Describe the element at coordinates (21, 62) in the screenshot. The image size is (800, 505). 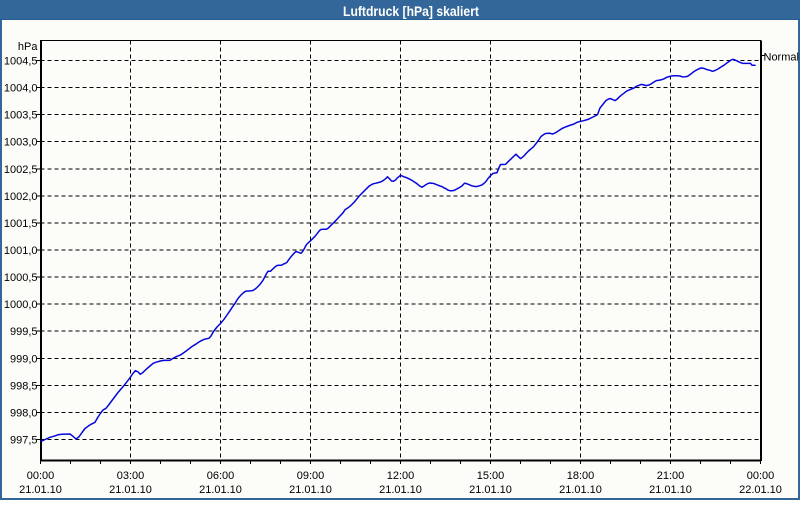
I see `svg-text: 1004,5` at that location.